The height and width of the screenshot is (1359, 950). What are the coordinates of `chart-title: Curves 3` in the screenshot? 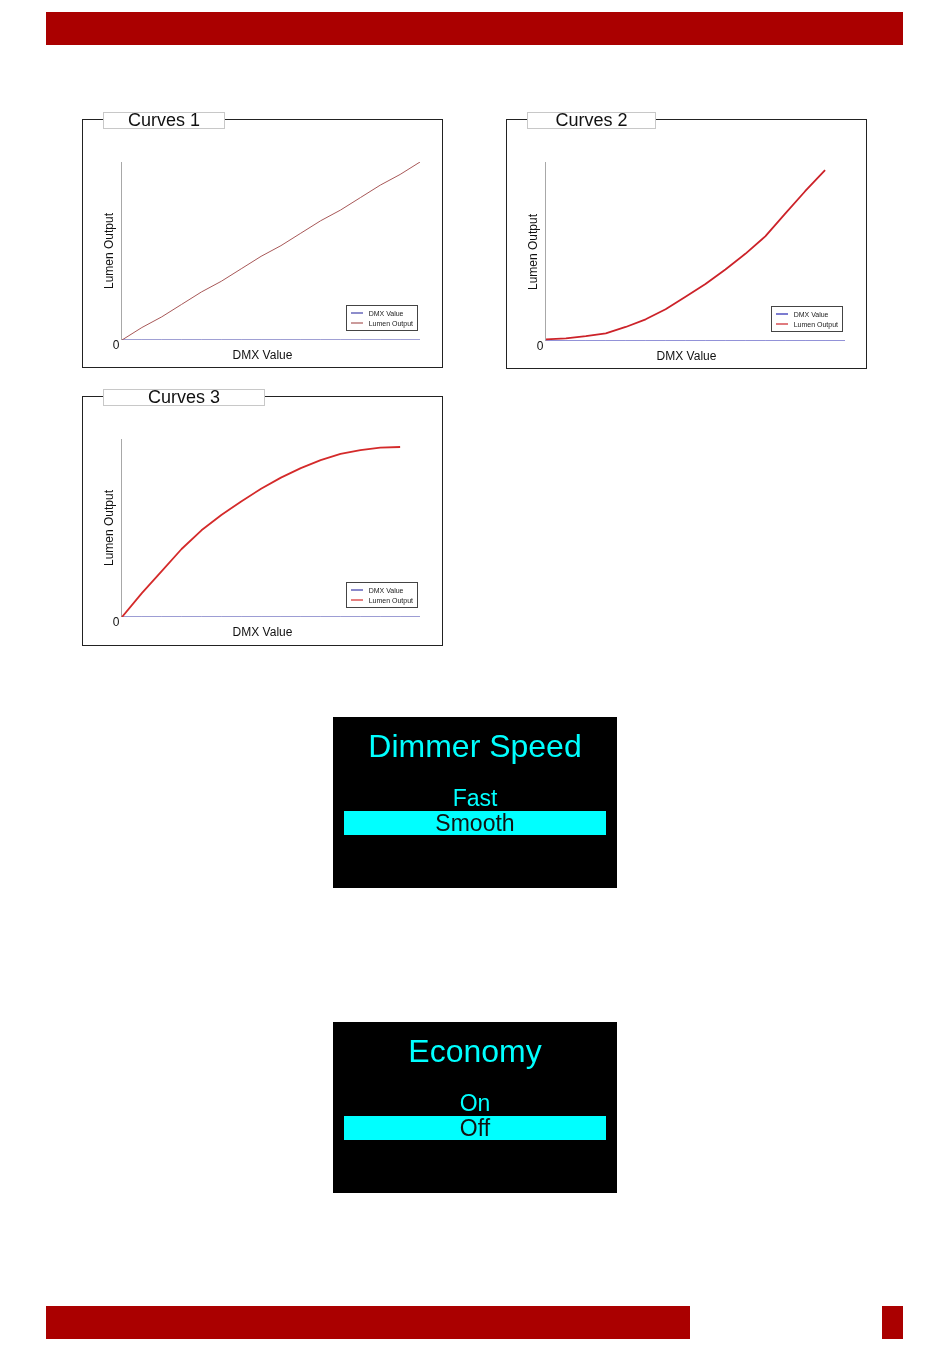 It's located at (184, 397).